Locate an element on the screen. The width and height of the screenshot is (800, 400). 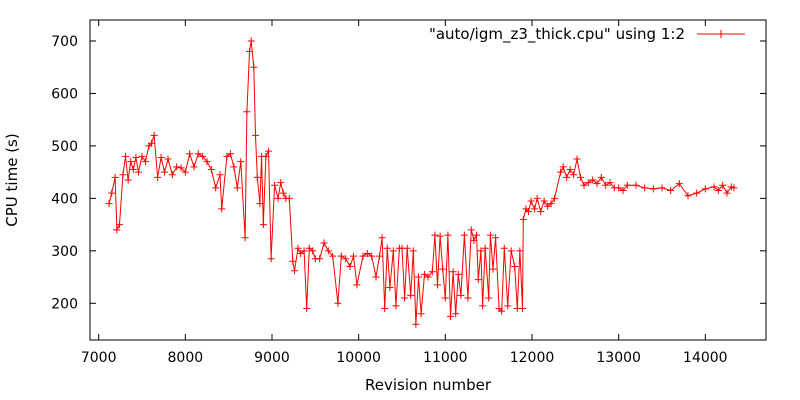
legend-entry-label: "auto/igm_z3_thick.cpu" using 1:2 is located at coordinates (557, 34).